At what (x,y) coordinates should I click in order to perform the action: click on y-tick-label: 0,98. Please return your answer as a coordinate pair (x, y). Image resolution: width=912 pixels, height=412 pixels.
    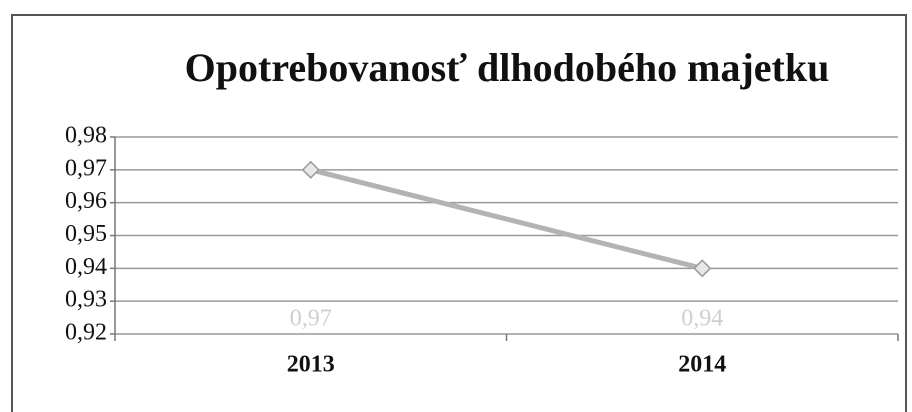
    Looking at the image, I should click on (86, 136).